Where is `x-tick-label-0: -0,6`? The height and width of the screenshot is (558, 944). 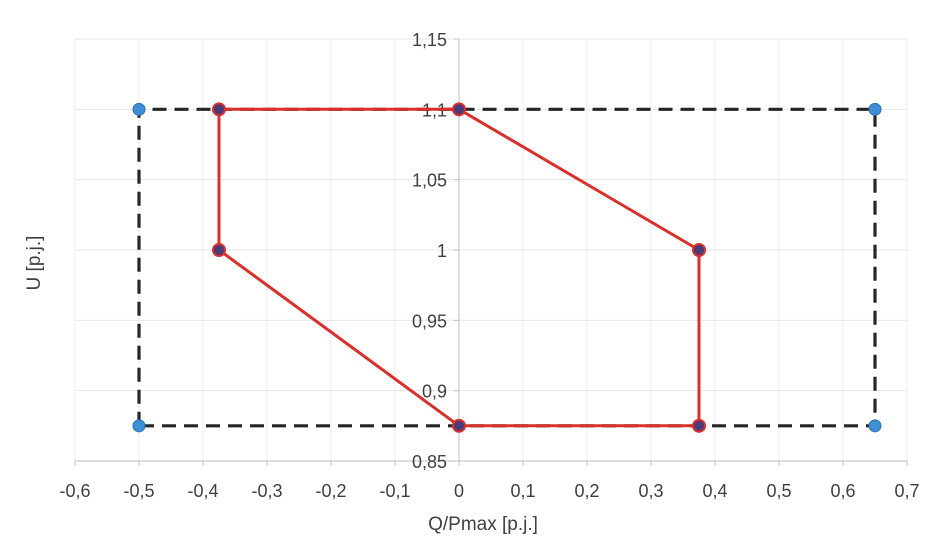
x-tick-label-0: -0,6 is located at coordinates (74, 491).